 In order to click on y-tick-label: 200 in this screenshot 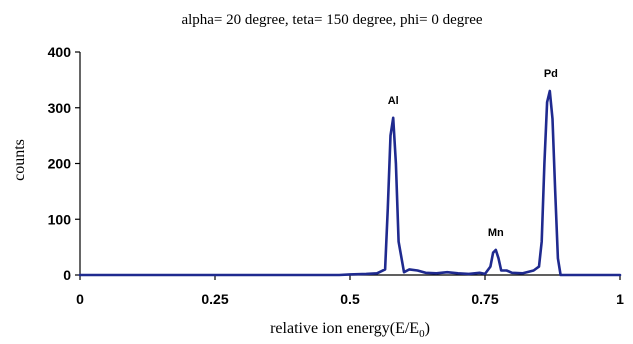, I will do `click(60, 164)`.